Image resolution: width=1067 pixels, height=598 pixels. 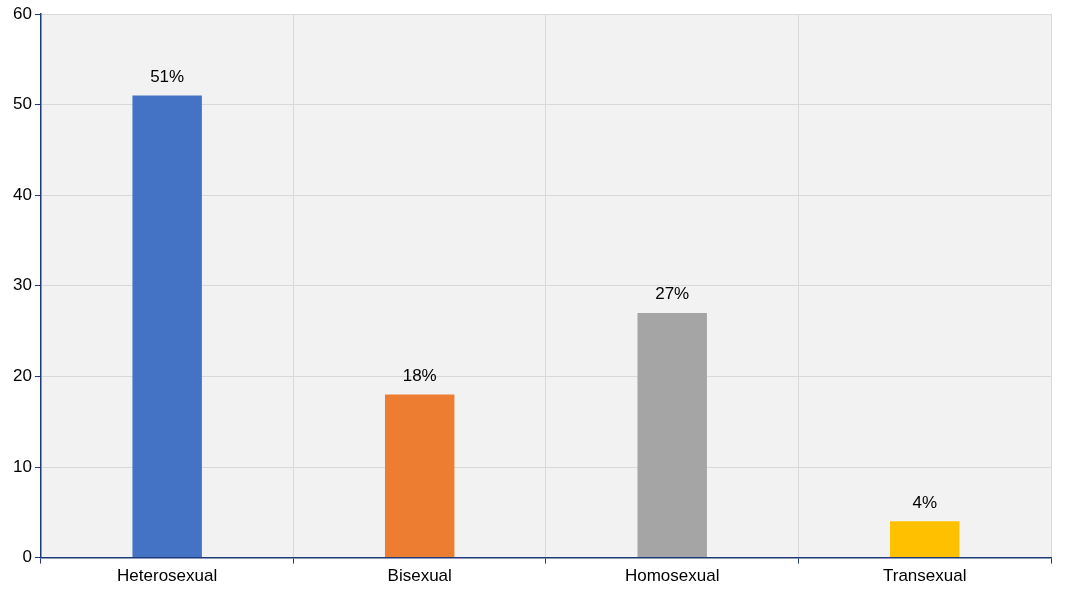 What do you see at coordinates (672, 576) in the screenshot?
I see `x-tick-label: Homosexual` at bounding box center [672, 576].